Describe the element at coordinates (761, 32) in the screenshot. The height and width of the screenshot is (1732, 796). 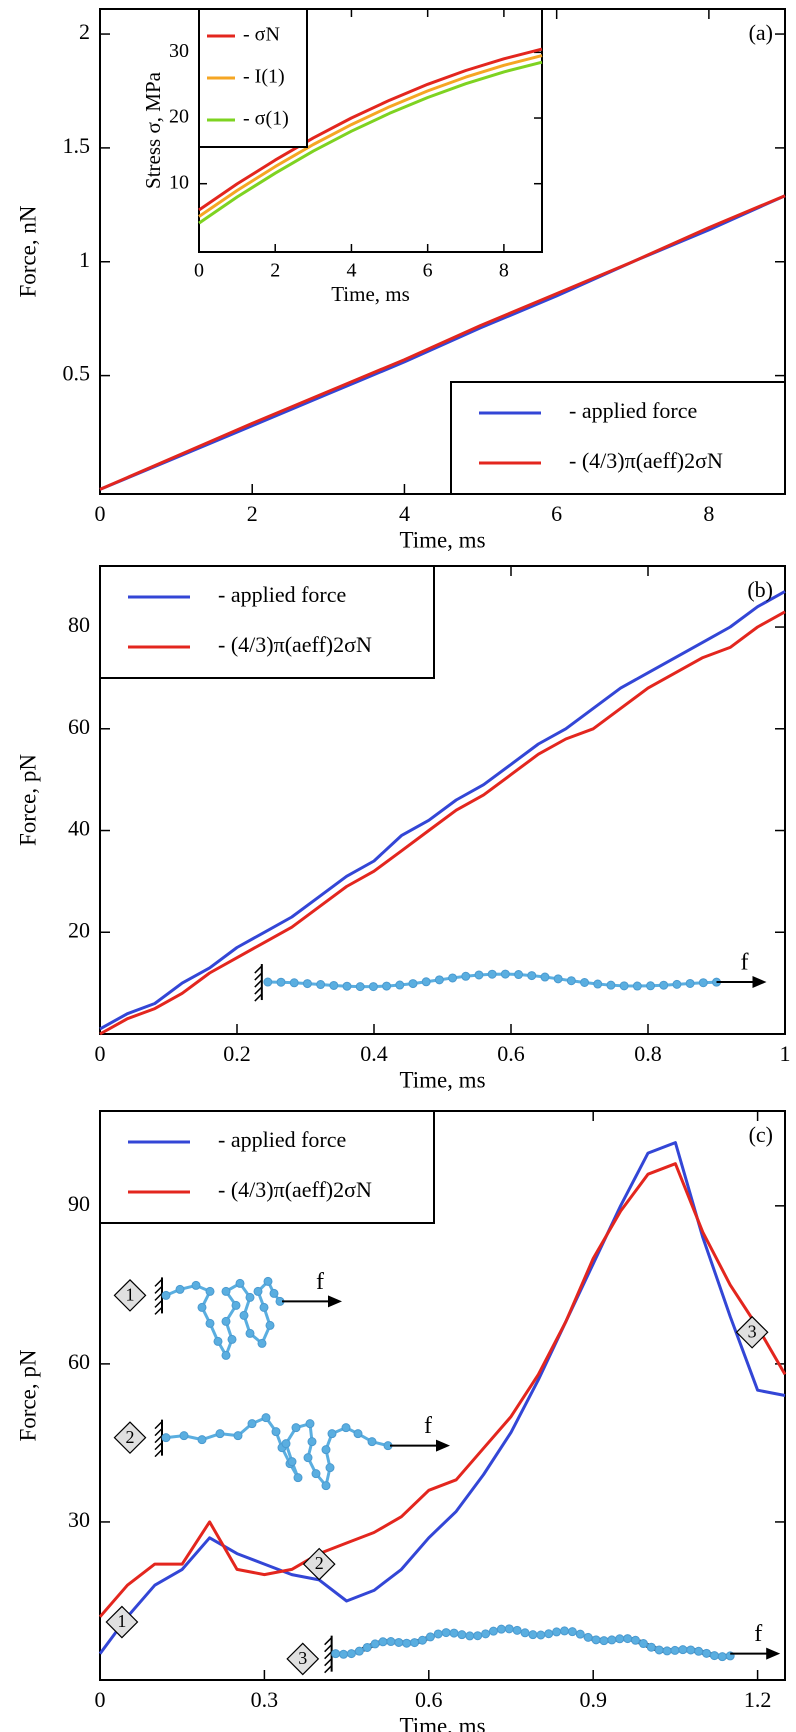
I see `panel-label: (a)` at that location.